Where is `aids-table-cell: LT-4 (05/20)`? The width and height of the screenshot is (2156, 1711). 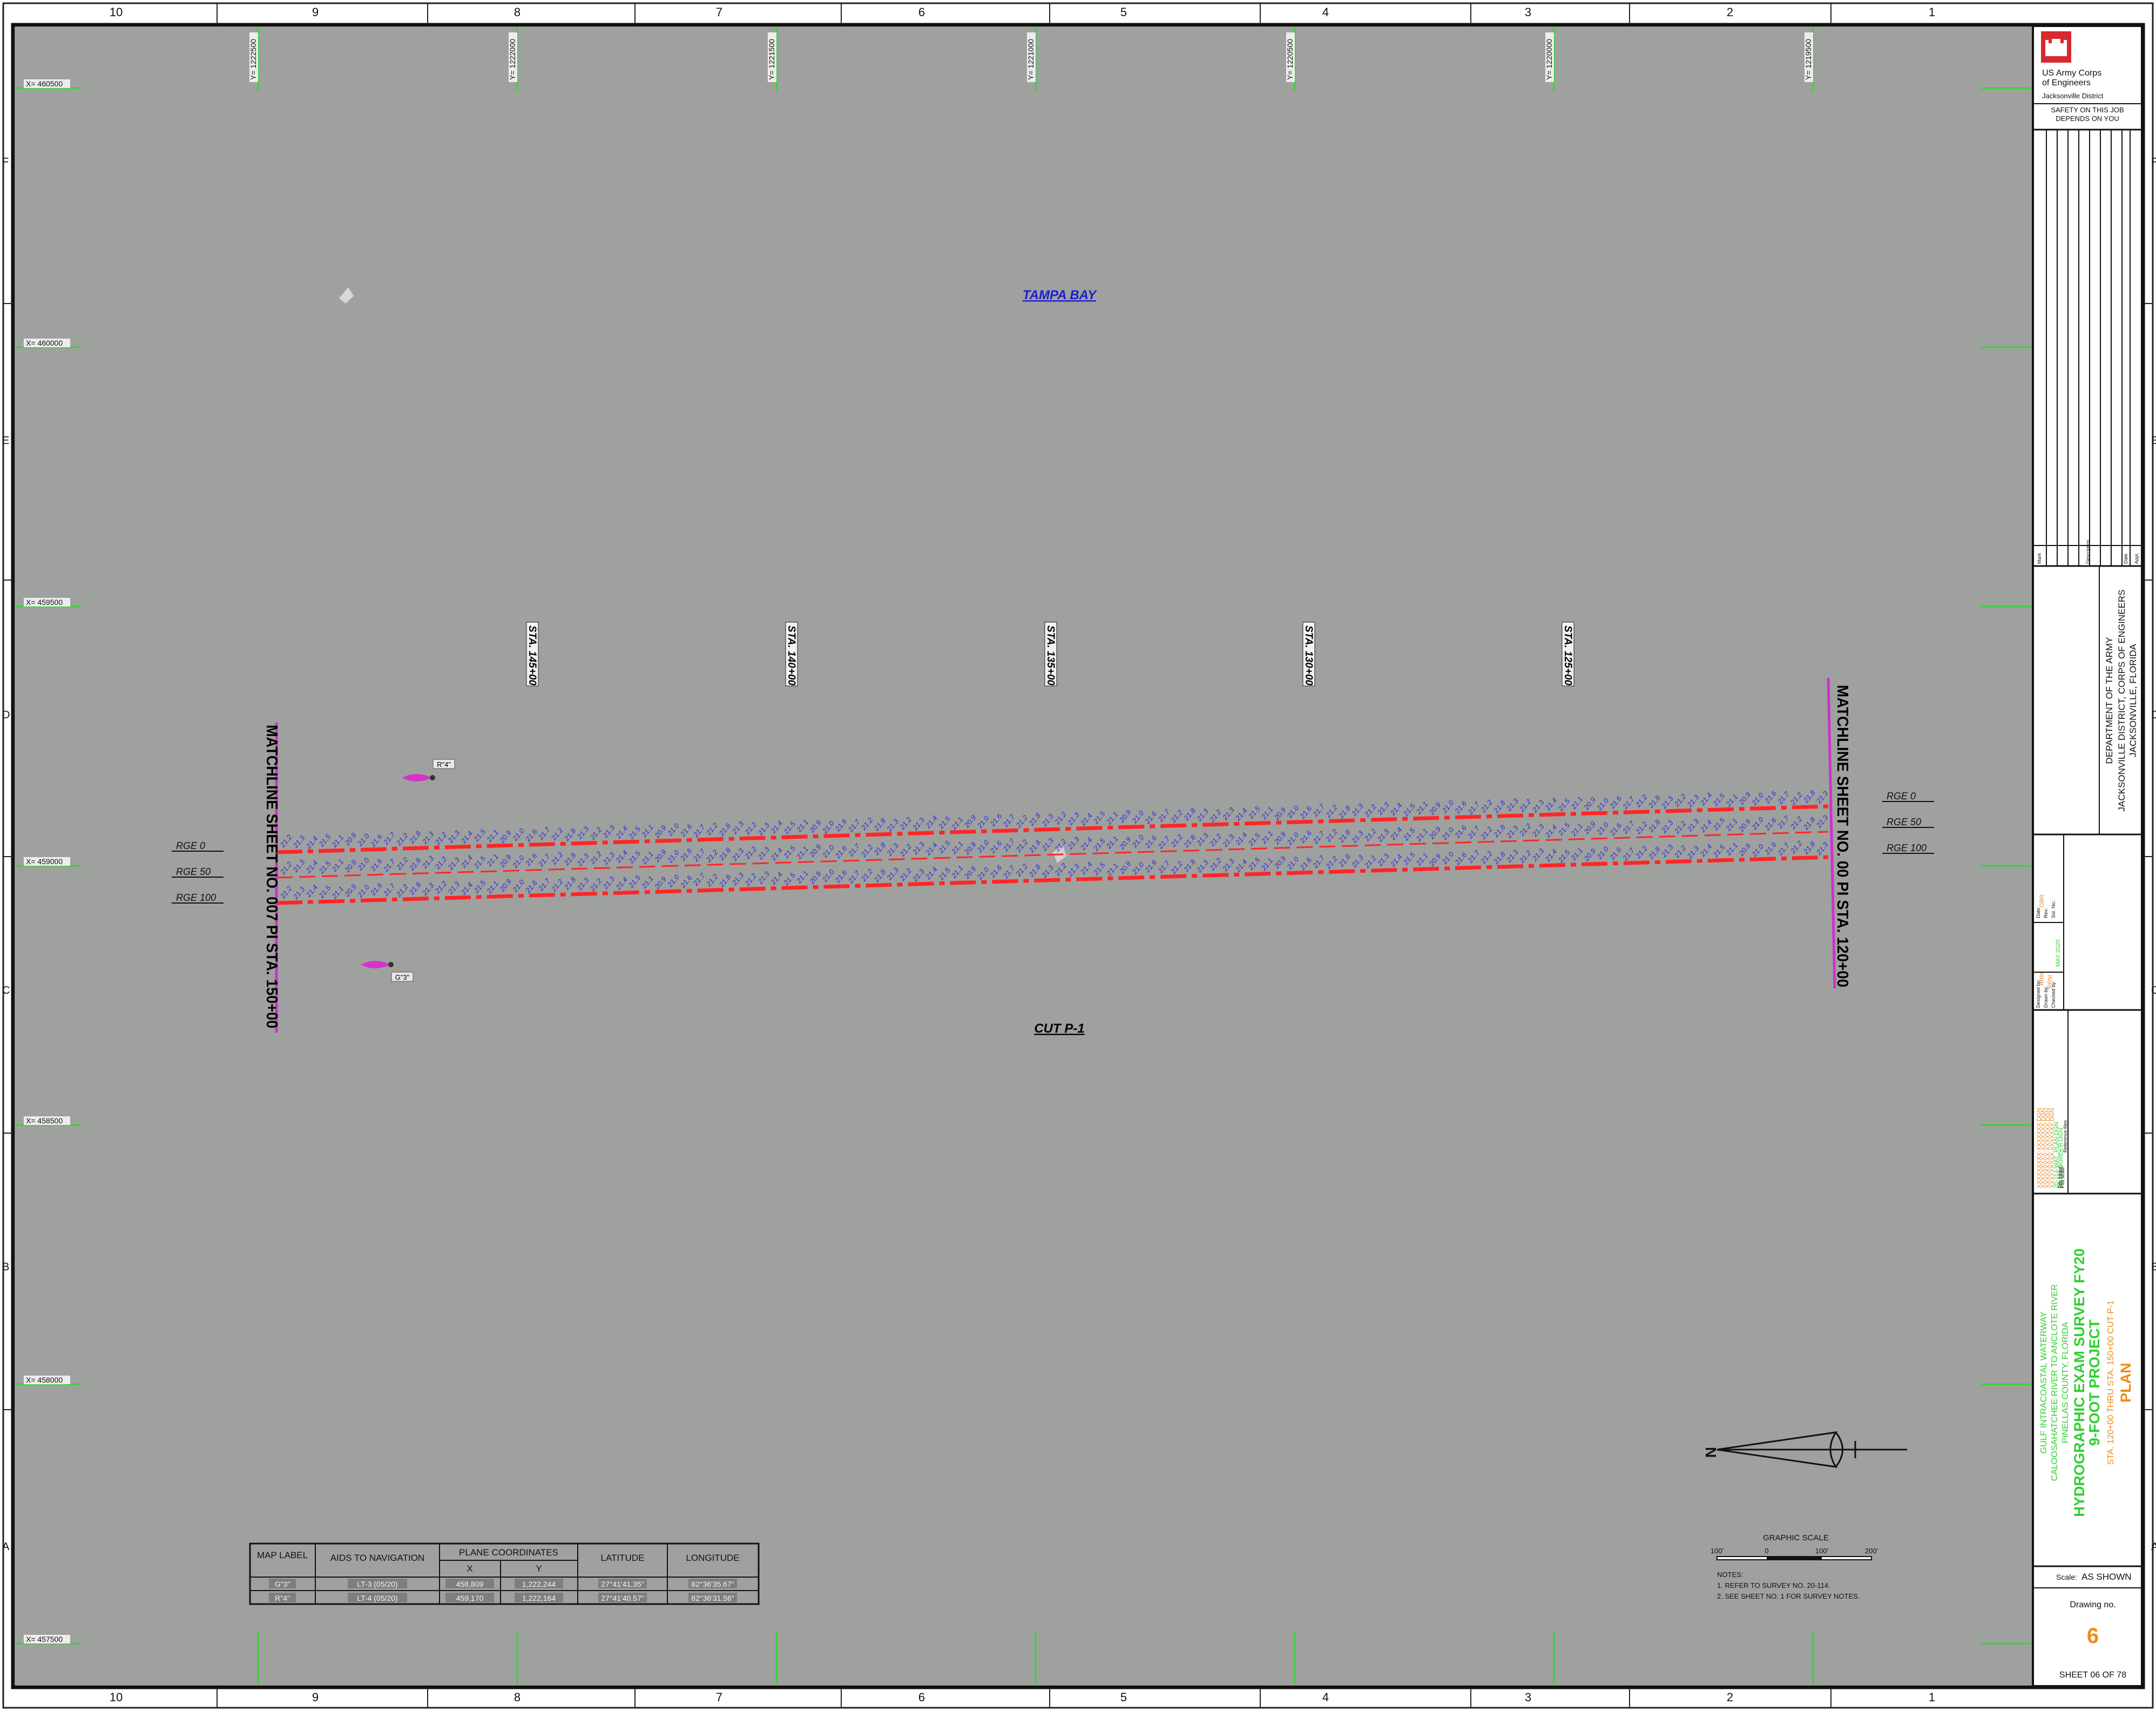 aids-table-cell: LT-4 (05/20) is located at coordinates (377, 1598).